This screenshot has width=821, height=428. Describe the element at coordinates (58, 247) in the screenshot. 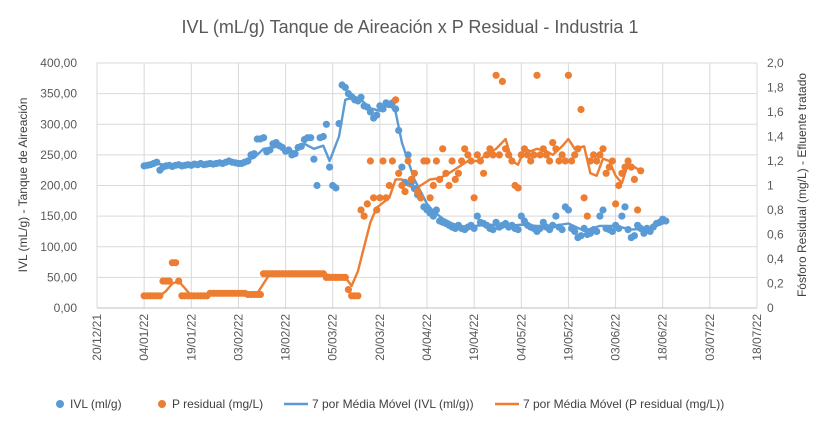

I see `y-left-tick-label: 100,00` at that location.